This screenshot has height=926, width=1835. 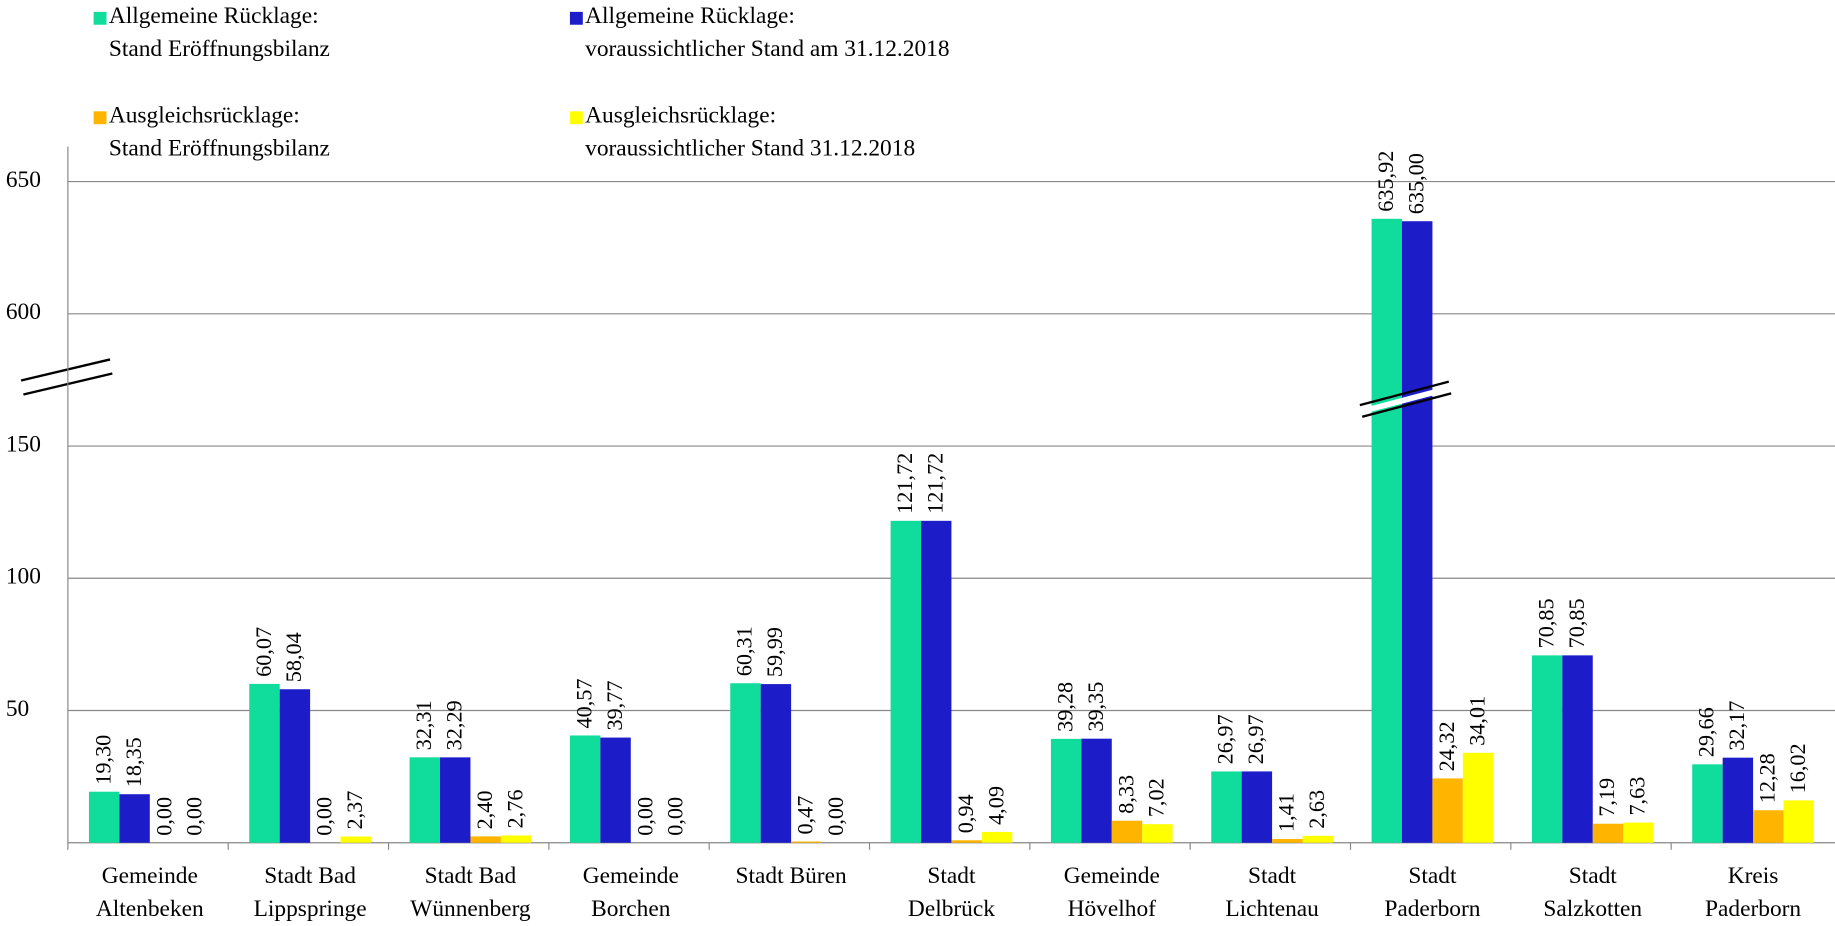 What do you see at coordinates (454, 725) in the screenshot?
I see `value-label: 32,29` at bounding box center [454, 725].